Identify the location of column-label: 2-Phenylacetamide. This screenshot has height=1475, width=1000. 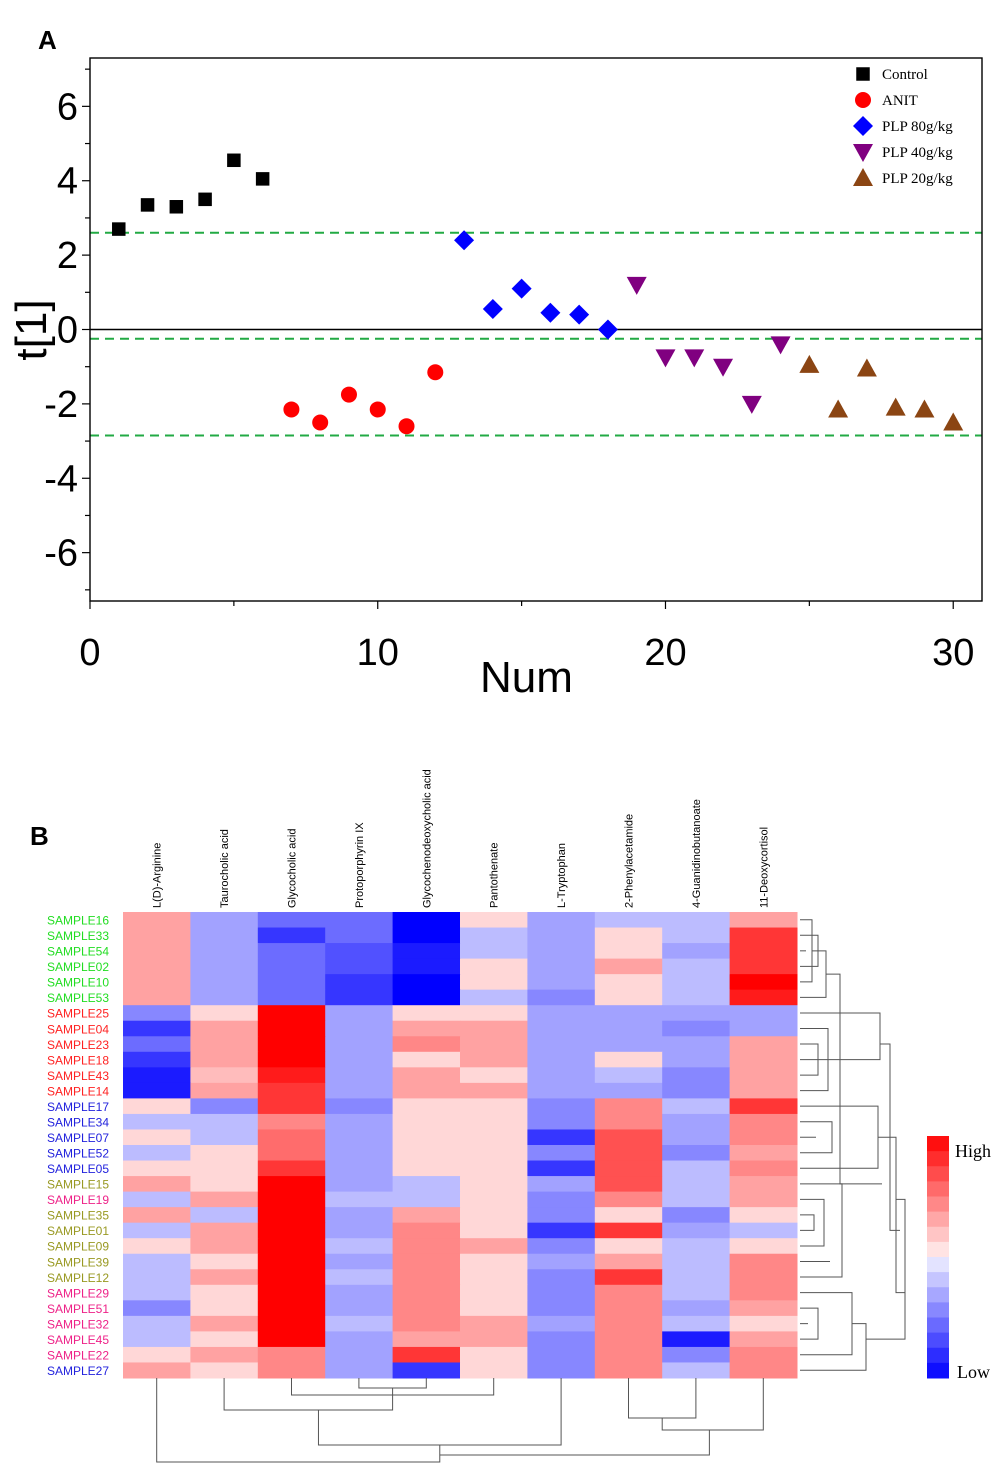
(630, 861).